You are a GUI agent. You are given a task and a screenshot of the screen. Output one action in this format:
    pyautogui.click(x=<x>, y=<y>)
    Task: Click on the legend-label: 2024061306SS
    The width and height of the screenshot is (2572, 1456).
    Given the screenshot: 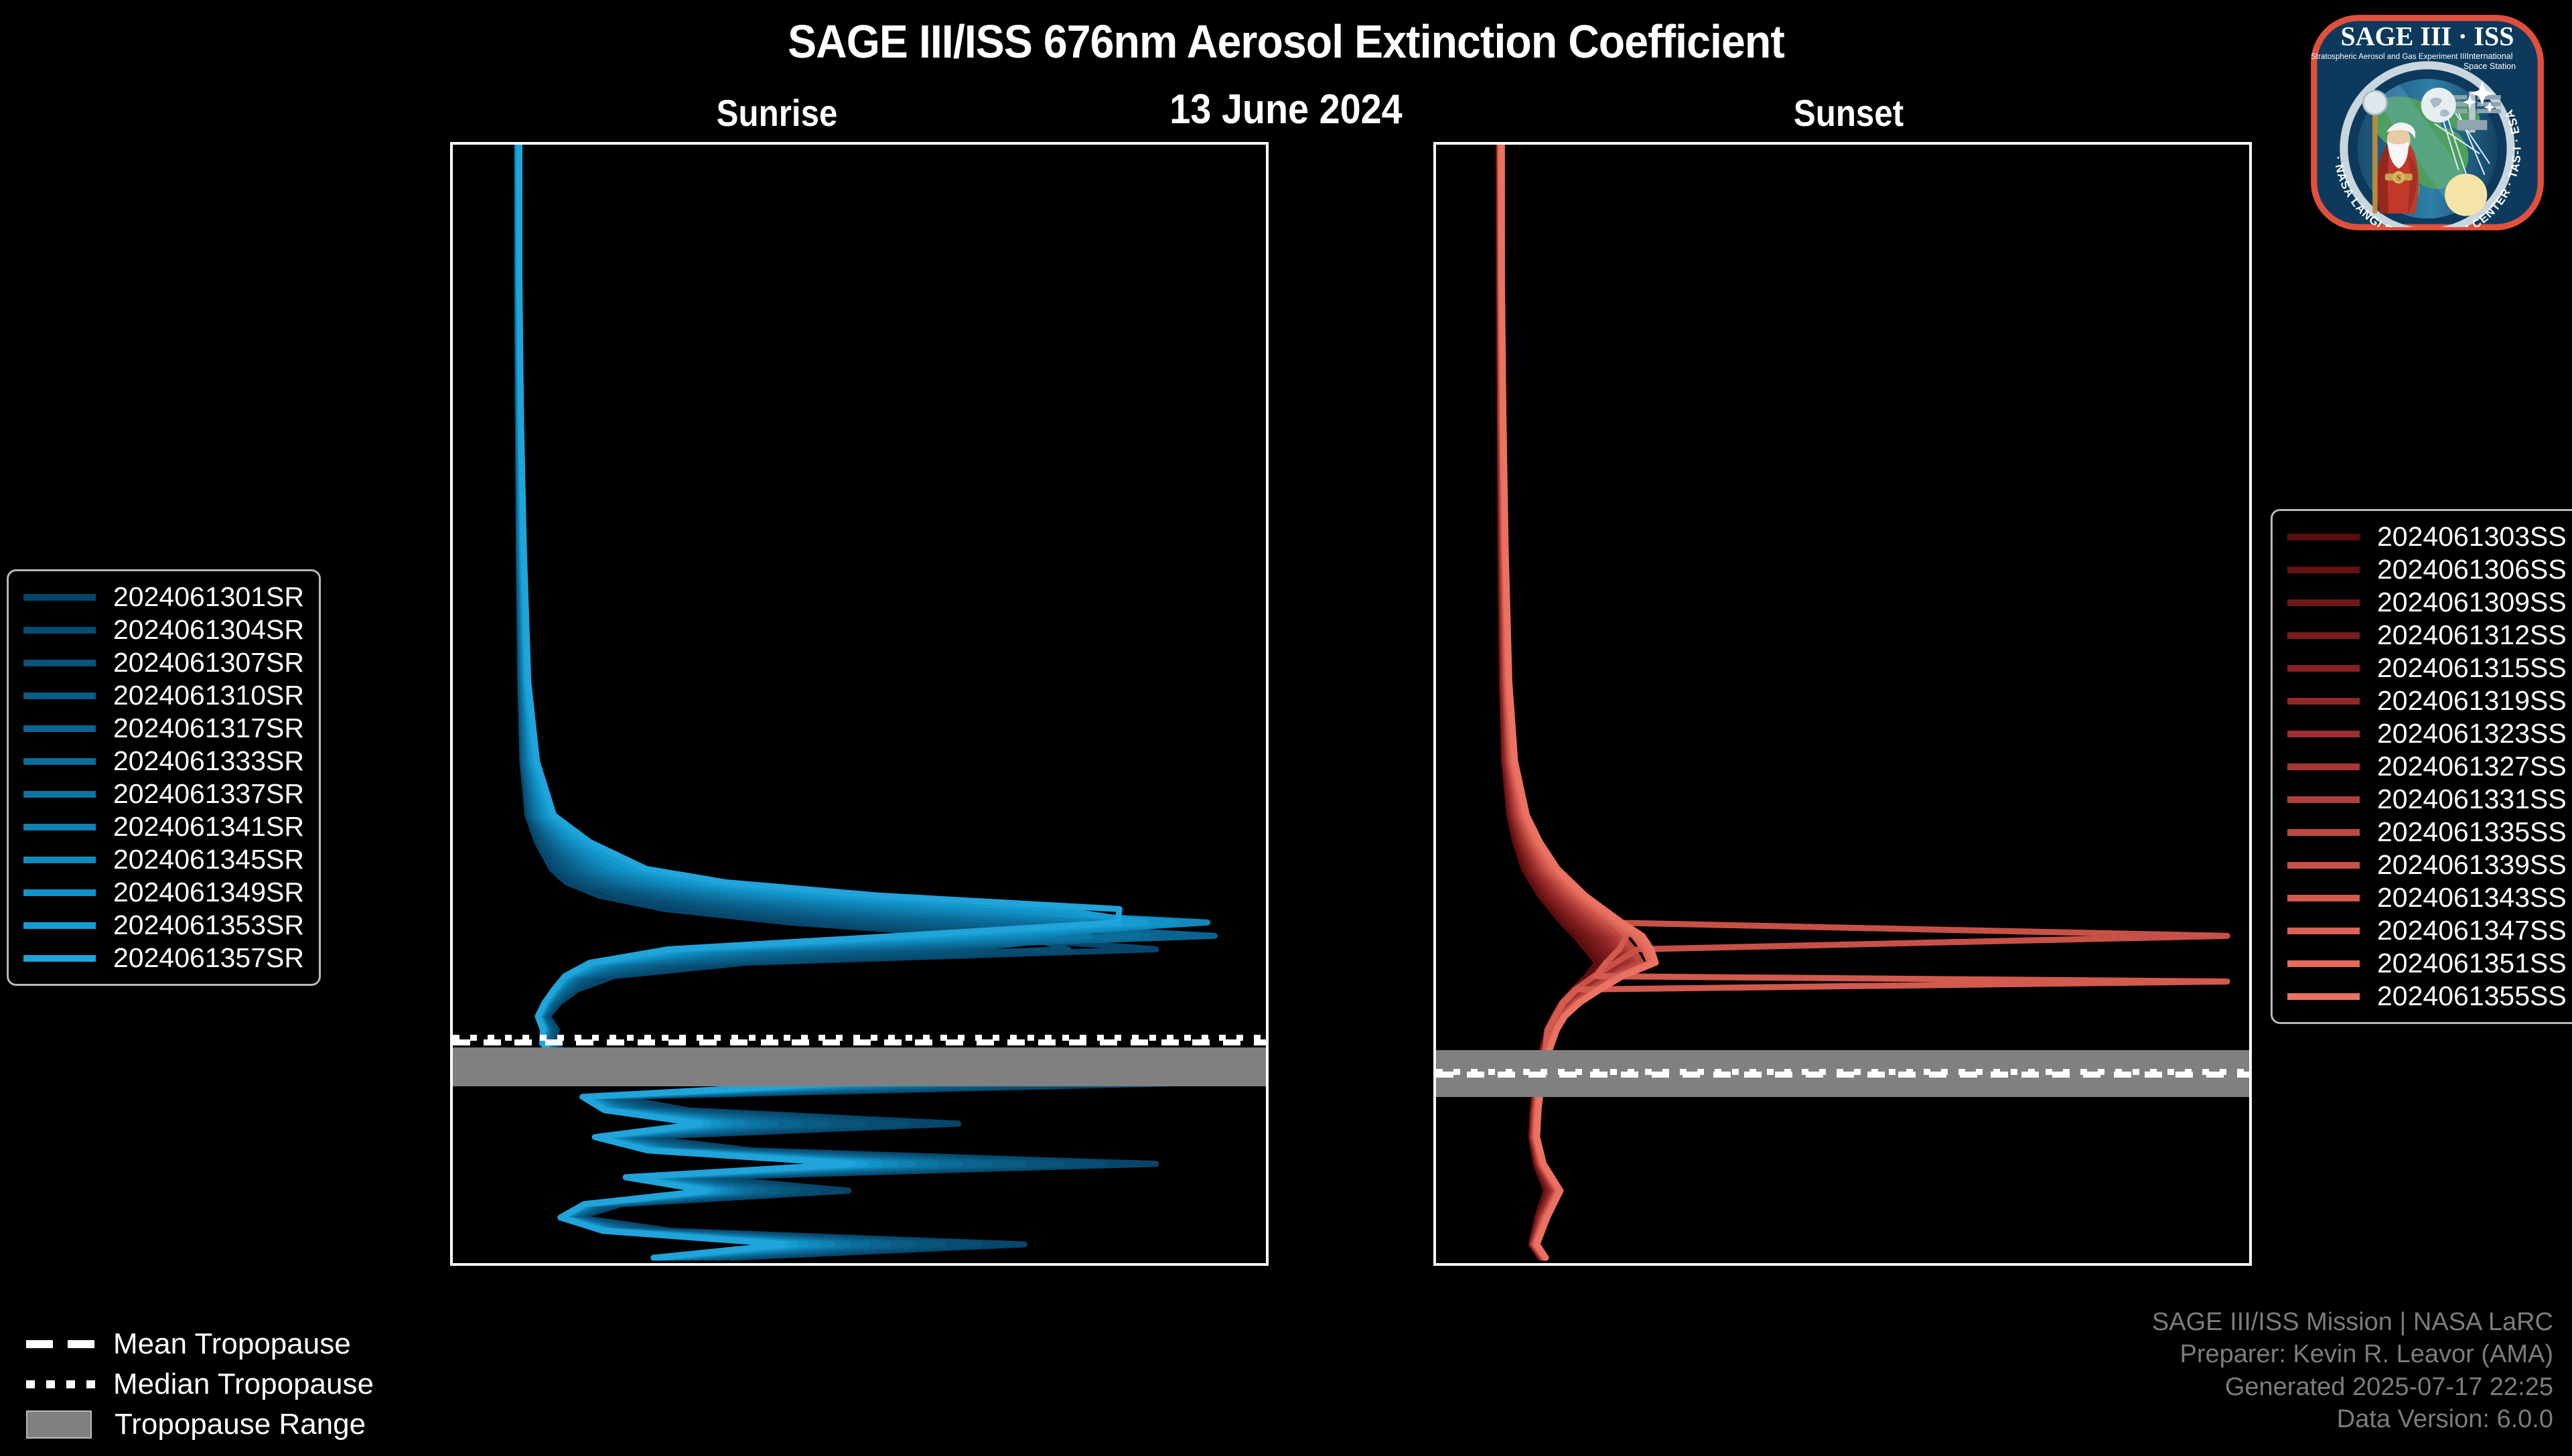 What is the action you would take?
    pyautogui.click(x=2472, y=569)
    